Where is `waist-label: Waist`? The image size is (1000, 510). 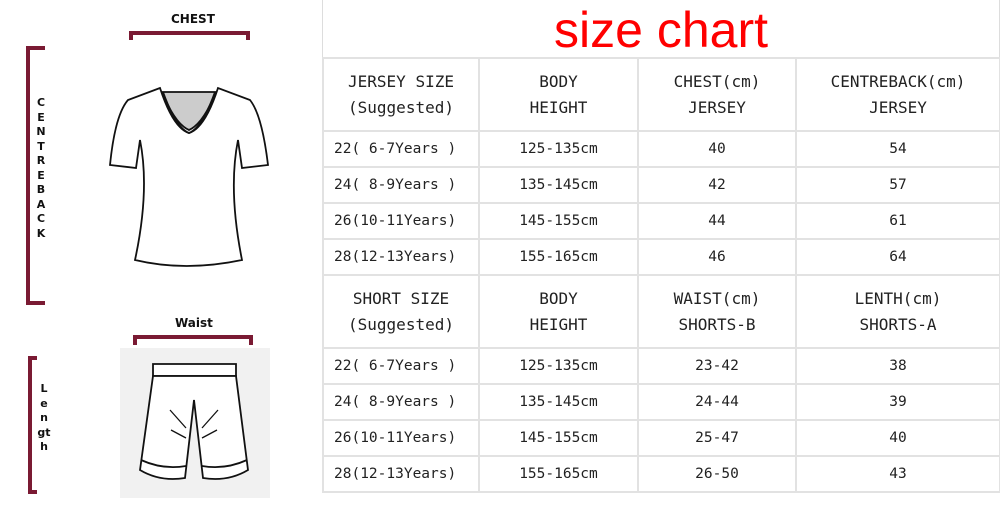 waist-label: Waist is located at coordinates (194, 323).